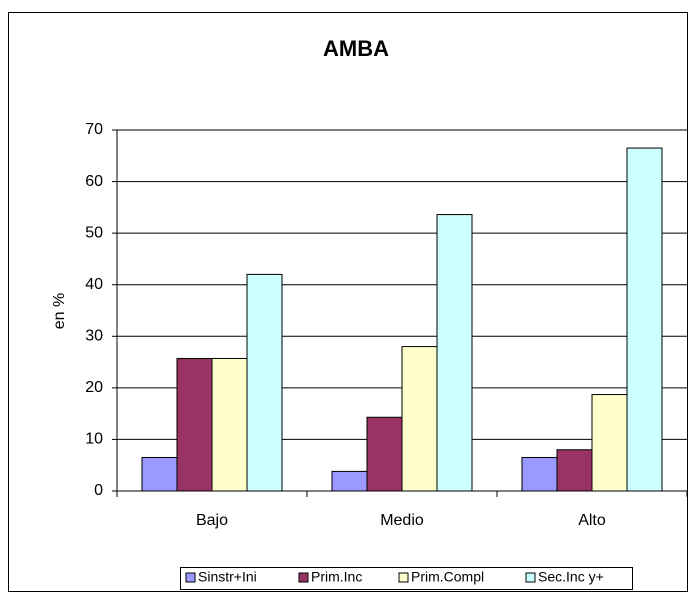 This screenshot has width=696, height=605. I want to click on y-tick-label: 10, so click(94, 439).